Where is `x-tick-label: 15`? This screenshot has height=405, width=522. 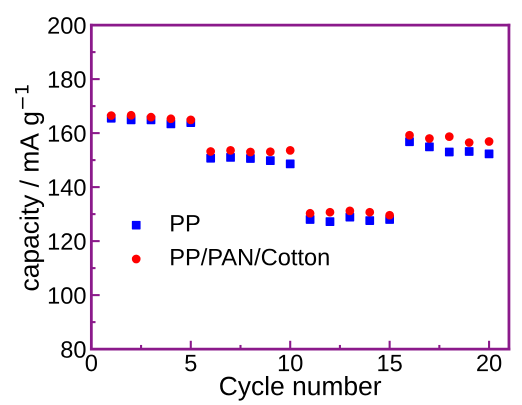
x-tick-label: 15 is located at coordinates (390, 363).